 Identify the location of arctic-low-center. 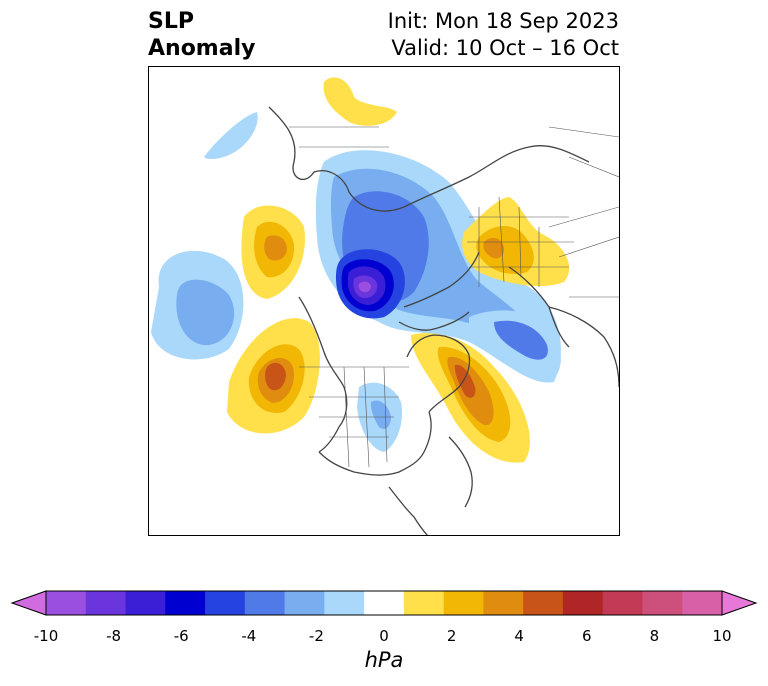
(364, 287).